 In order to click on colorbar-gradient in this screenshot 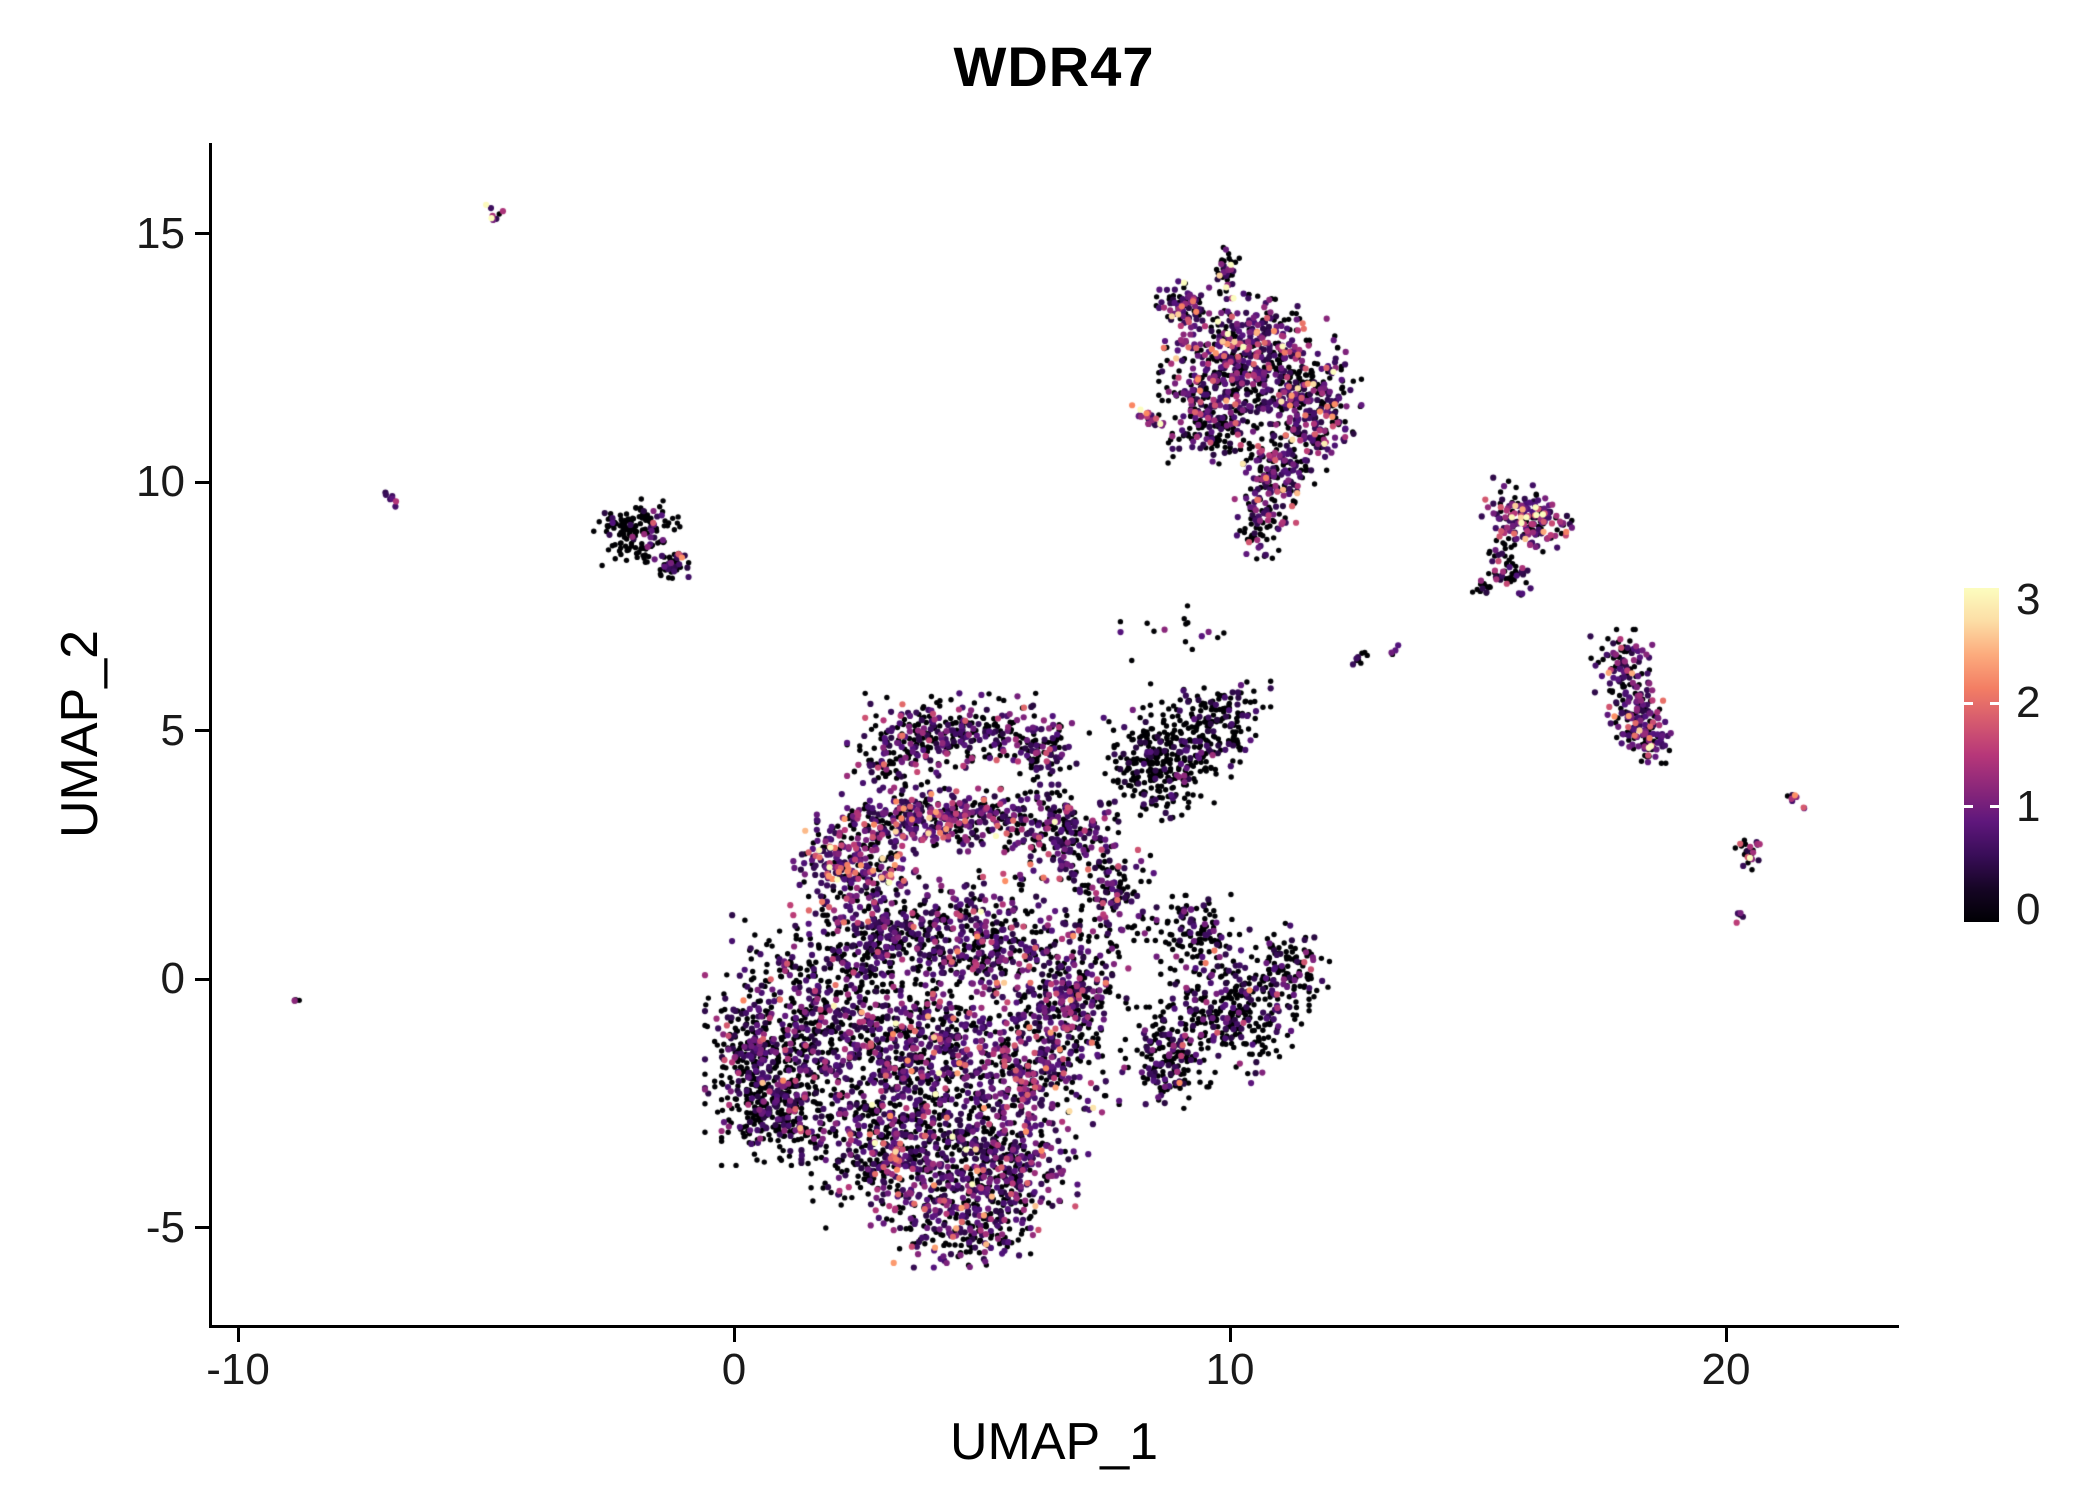, I will do `click(1981, 755)`.